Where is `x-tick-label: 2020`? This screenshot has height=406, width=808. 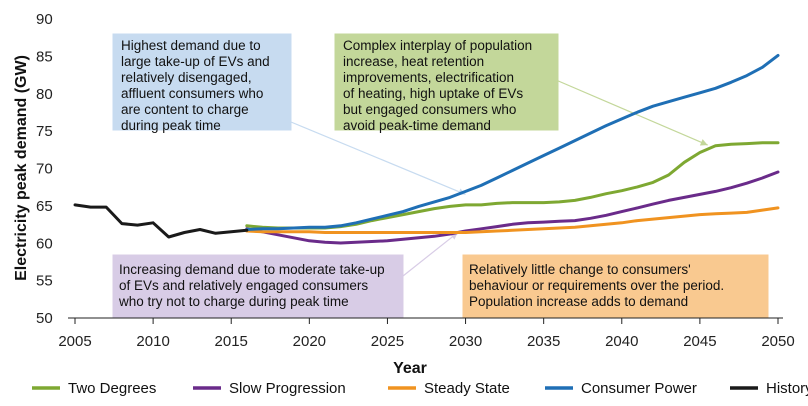
x-tick-label: 2020 is located at coordinates (309, 341).